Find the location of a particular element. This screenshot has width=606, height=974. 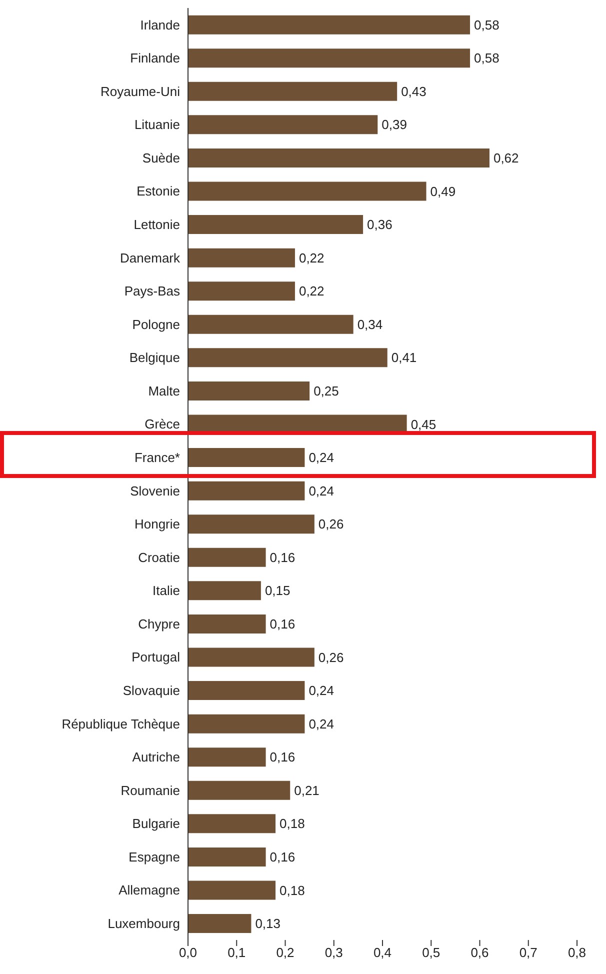

y-tick-label: Italie is located at coordinates (166, 590).